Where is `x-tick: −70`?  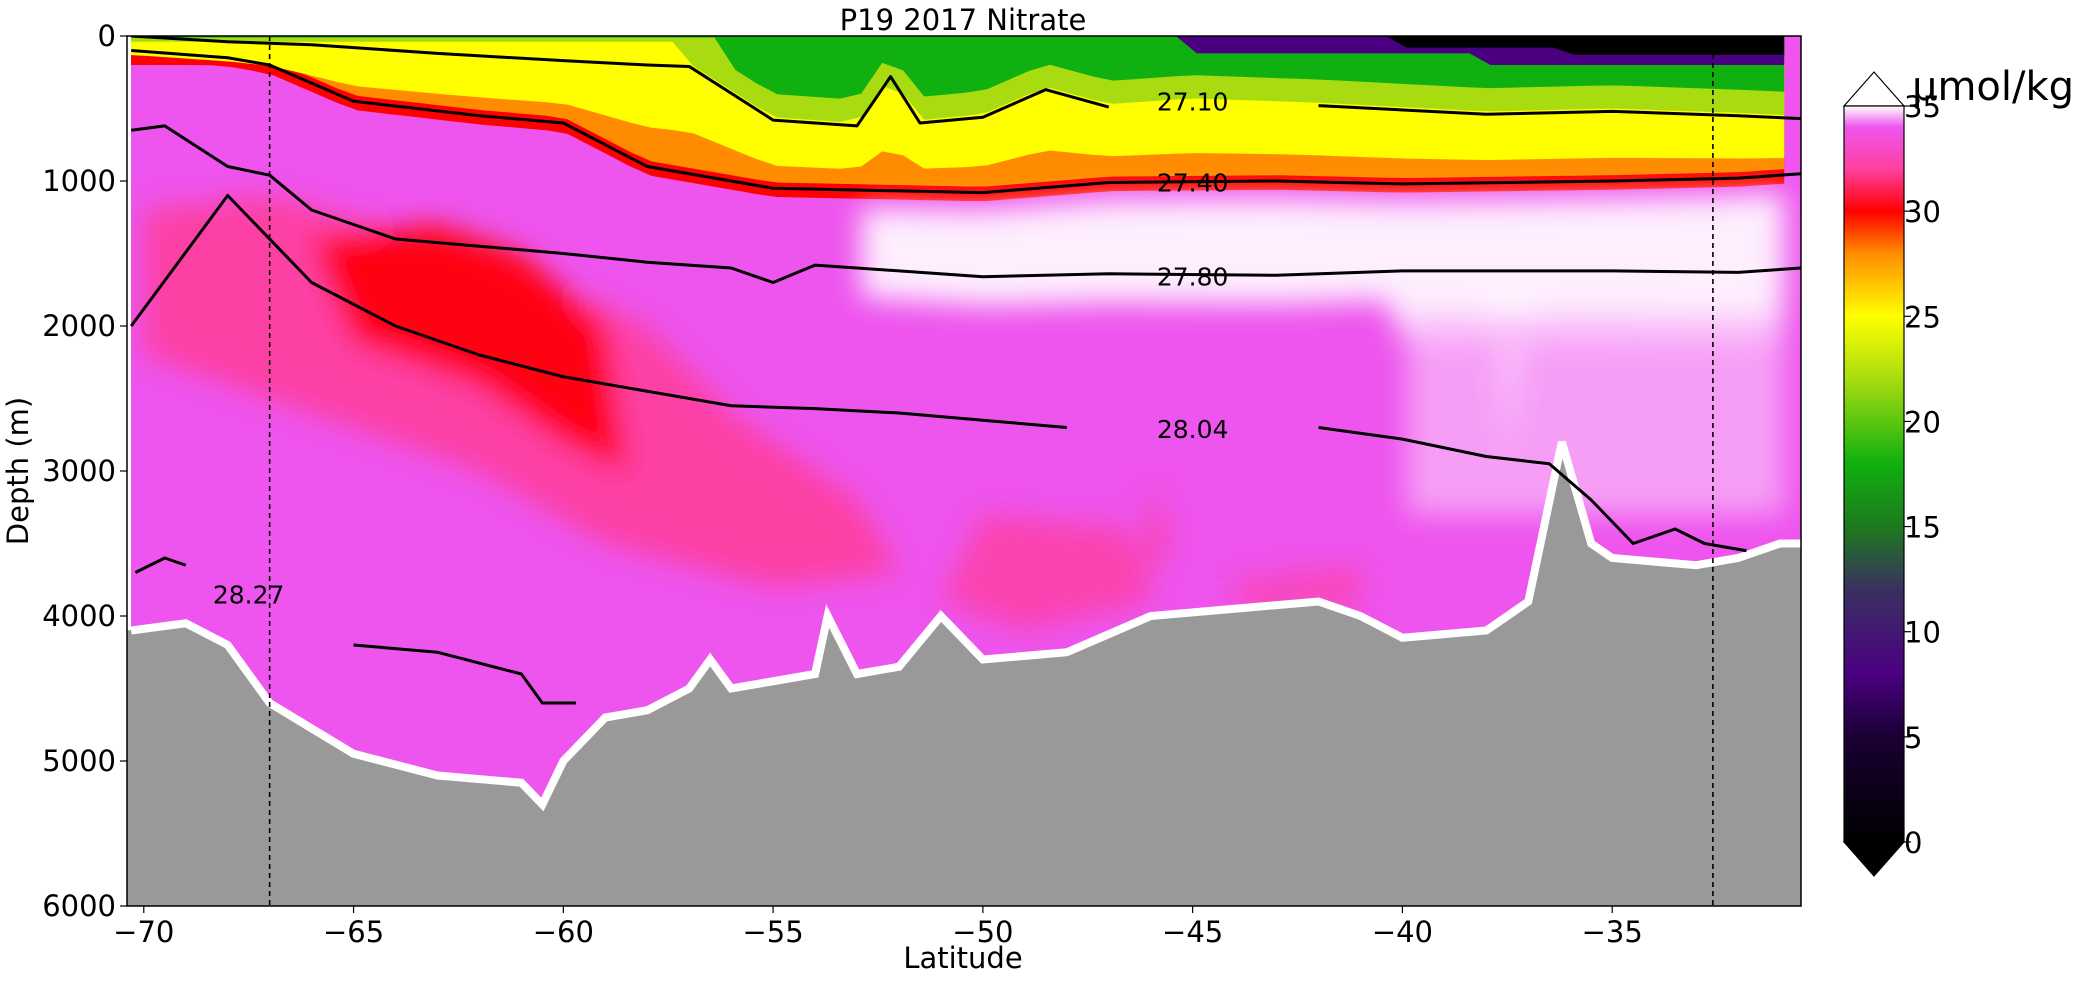
x-tick: −70 is located at coordinates (143, 927).